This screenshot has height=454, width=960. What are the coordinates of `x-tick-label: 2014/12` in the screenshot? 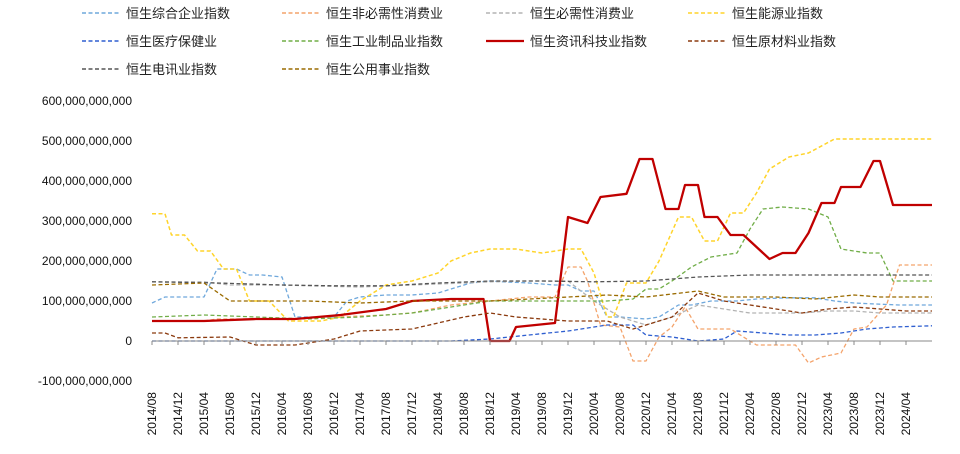 It's located at (178, 414).